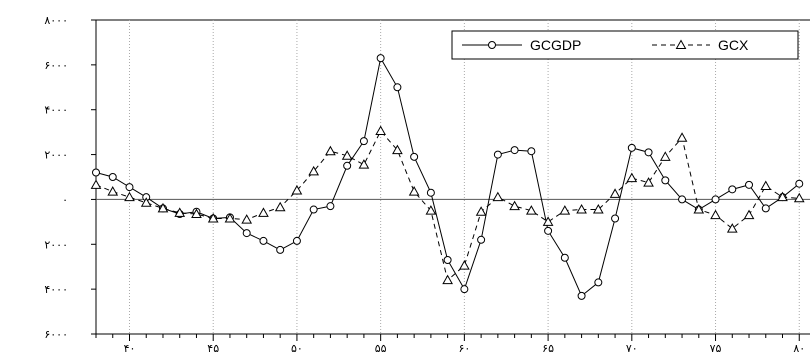 The width and height of the screenshot is (810, 354). What do you see at coordinates (65, 199) in the screenshot?
I see `y-tick-label: ۰` at bounding box center [65, 199].